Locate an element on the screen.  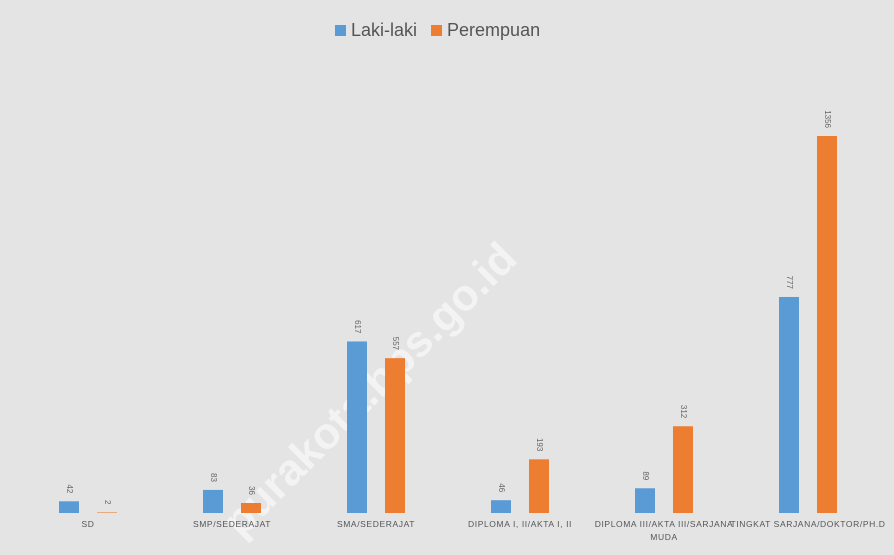
data-label: 36 is located at coordinates (251, 490).